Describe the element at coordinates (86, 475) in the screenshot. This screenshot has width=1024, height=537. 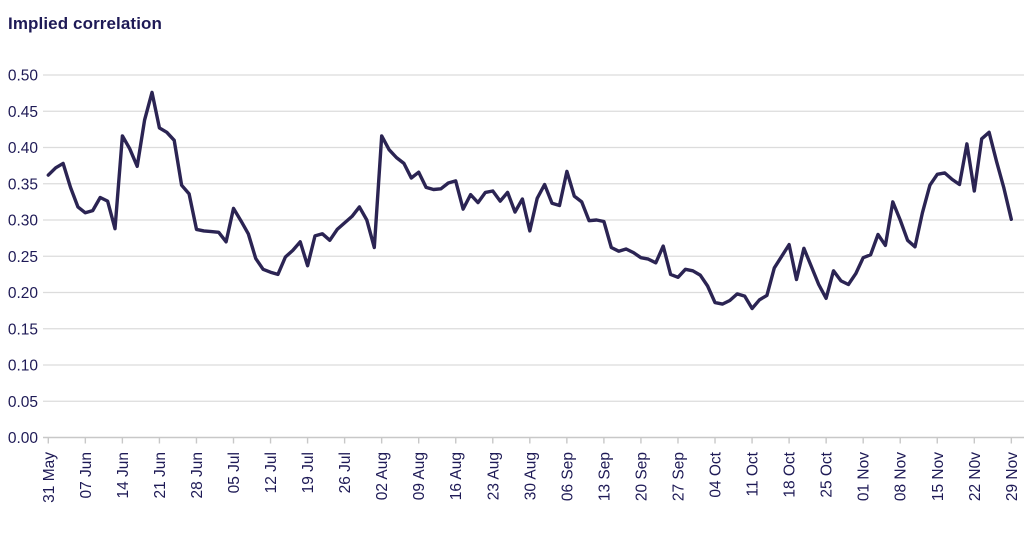
I see `x-axis-tick-label: 07 Jun` at that location.